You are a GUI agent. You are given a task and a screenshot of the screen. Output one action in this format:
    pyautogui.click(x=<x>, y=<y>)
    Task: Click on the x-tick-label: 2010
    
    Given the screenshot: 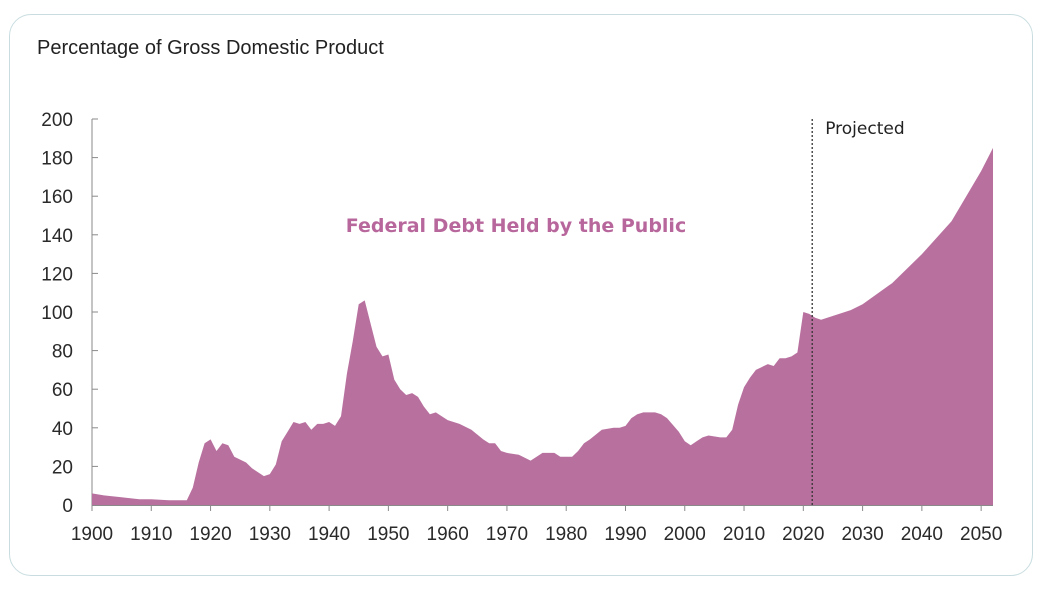 What is the action you would take?
    pyautogui.click(x=744, y=534)
    